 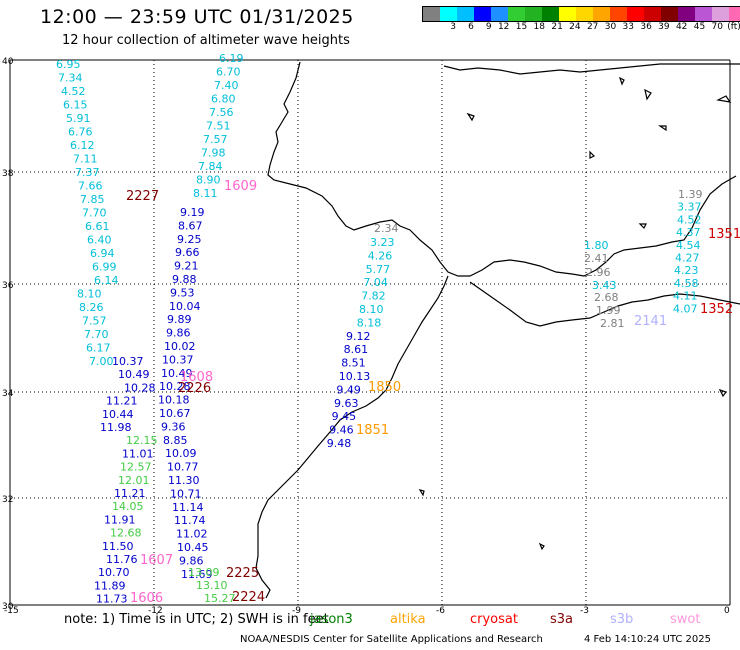 What do you see at coordinates (369, 322) in the screenshot?
I see `wave-height-value: 8.18` at bounding box center [369, 322].